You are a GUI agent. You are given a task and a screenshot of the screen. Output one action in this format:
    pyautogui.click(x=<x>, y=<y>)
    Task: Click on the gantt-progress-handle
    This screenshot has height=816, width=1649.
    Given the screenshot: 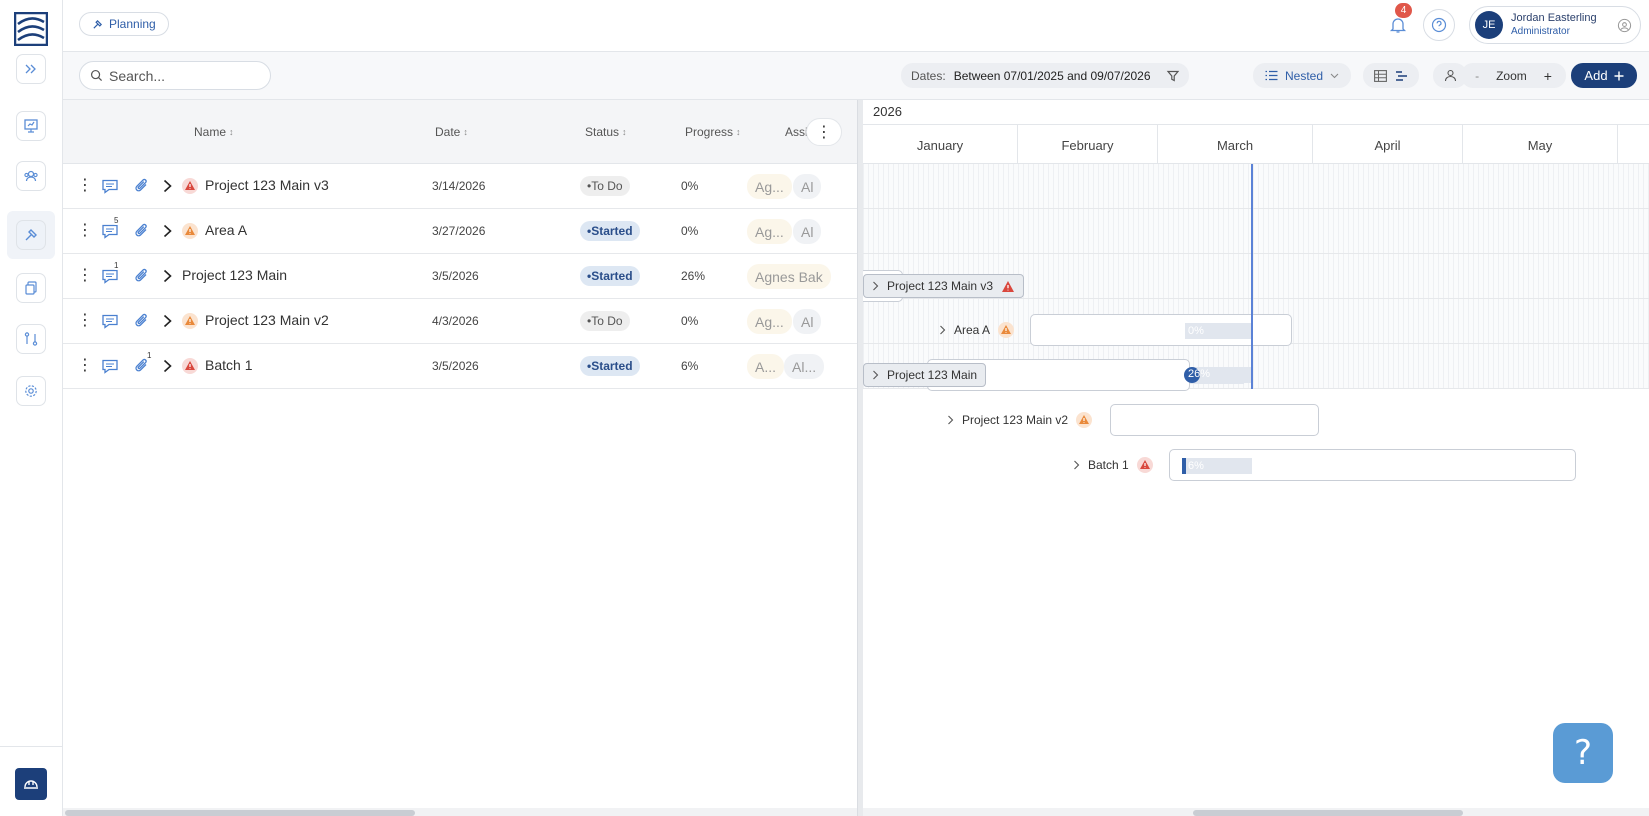 What is the action you would take?
    pyautogui.click(x=1192, y=375)
    